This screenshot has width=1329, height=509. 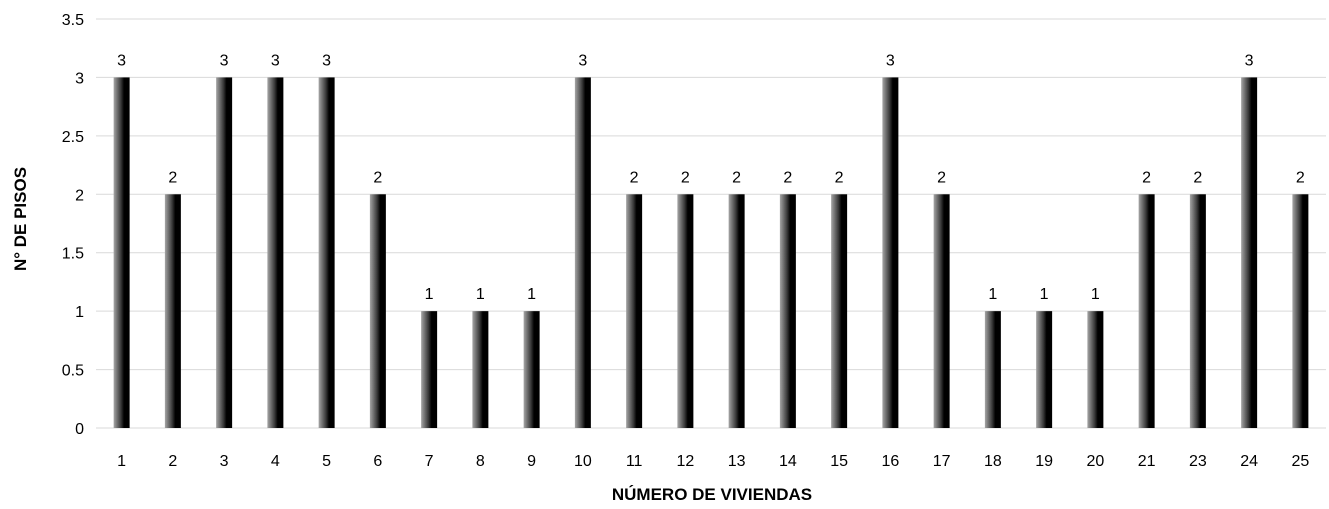 I want to click on y-tick-label: 3.5, so click(x=73, y=20).